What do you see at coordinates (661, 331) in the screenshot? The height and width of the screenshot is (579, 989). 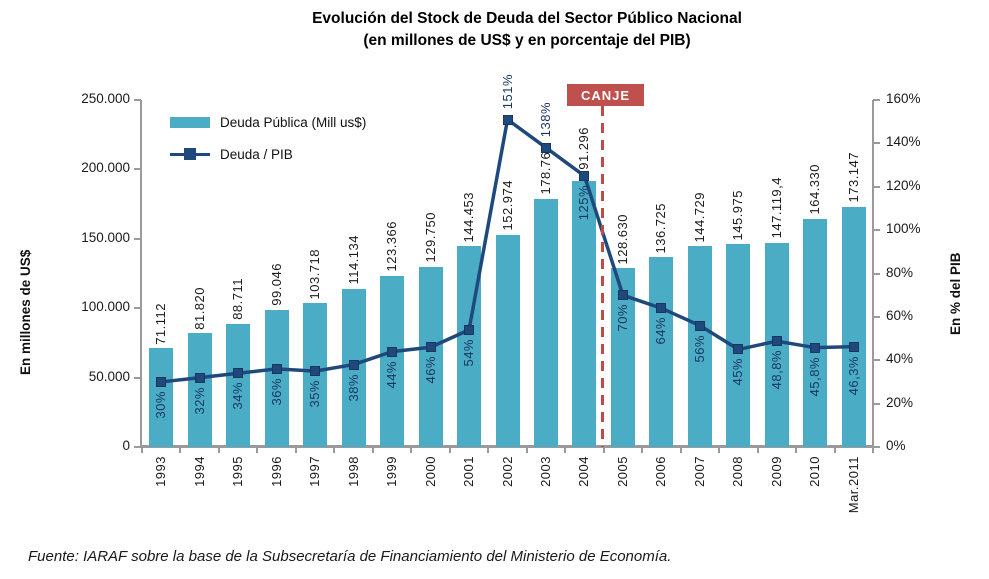 I see `pct-label: 64%` at bounding box center [661, 331].